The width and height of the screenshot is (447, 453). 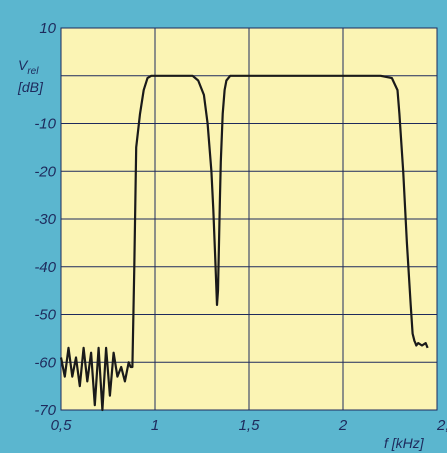 What do you see at coordinates (45, 315) in the screenshot?
I see `y-tick-label: -50` at bounding box center [45, 315].